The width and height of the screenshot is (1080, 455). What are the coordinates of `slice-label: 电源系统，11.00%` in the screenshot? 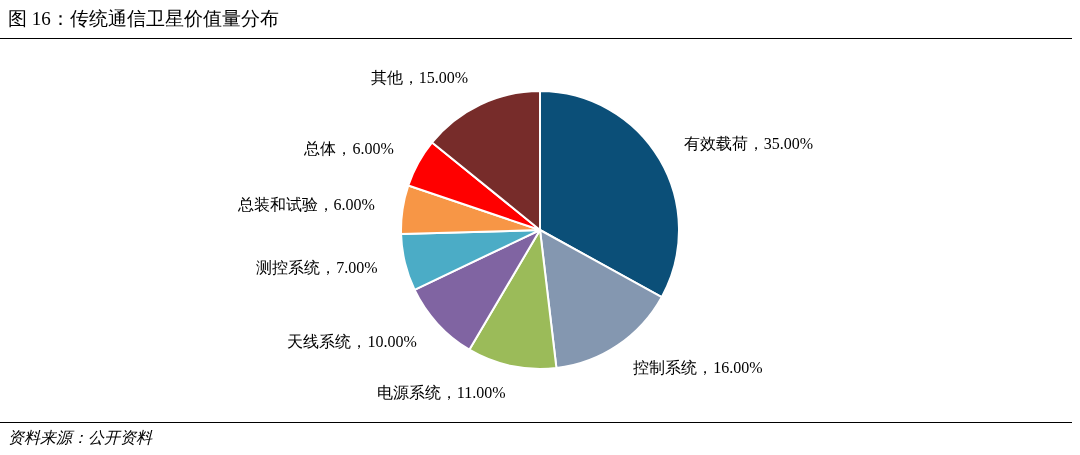 It's located at (441, 392).